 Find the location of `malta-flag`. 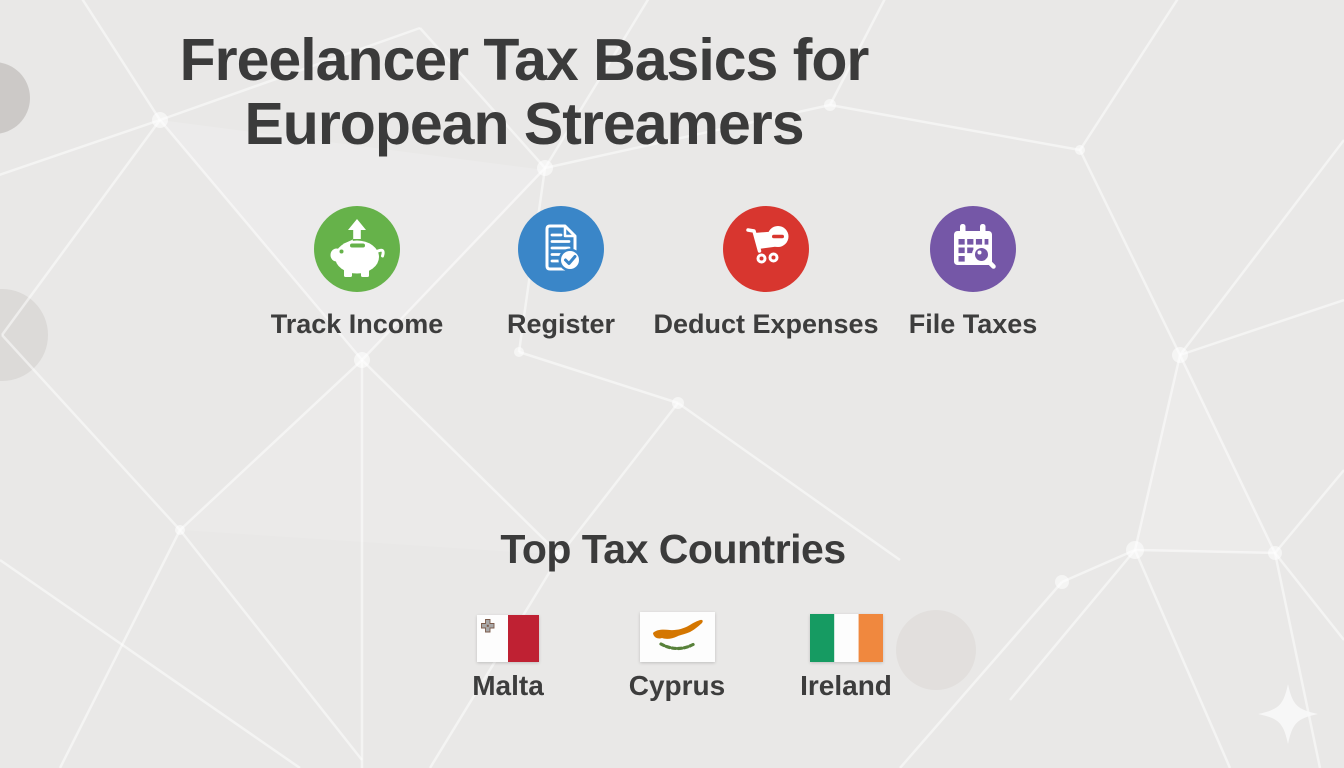

malta-flag is located at coordinates (508, 637).